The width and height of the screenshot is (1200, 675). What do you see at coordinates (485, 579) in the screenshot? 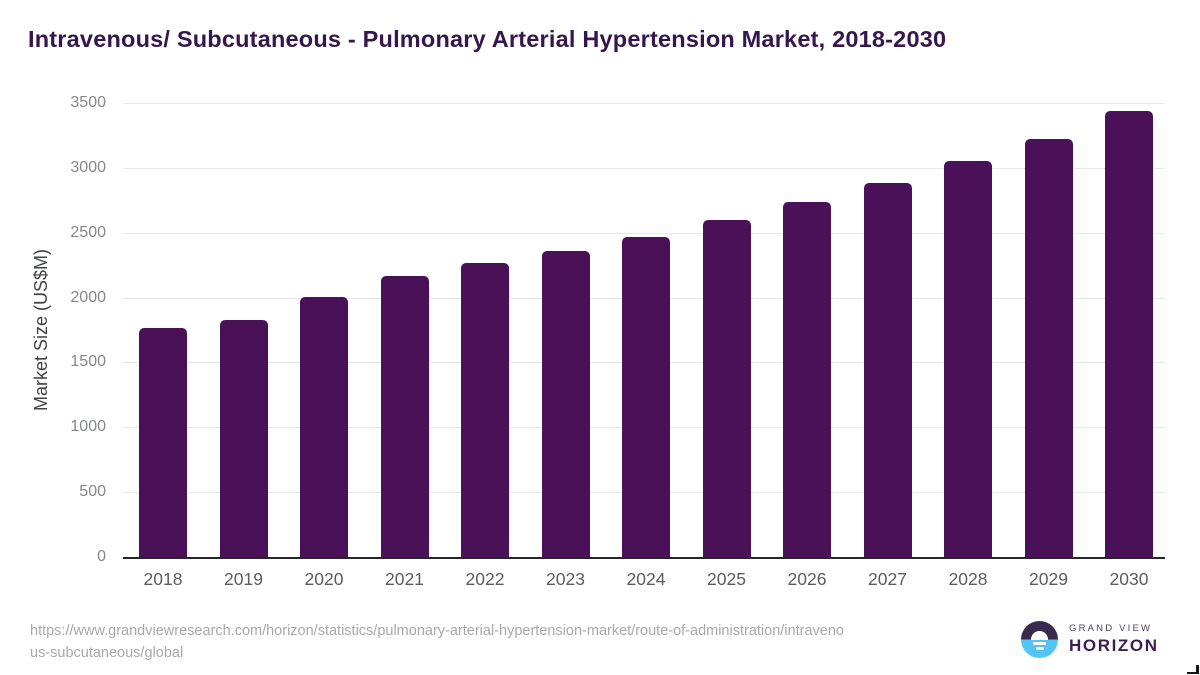
I see `x-tick-label-2022: 2022` at bounding box center [485, 579].